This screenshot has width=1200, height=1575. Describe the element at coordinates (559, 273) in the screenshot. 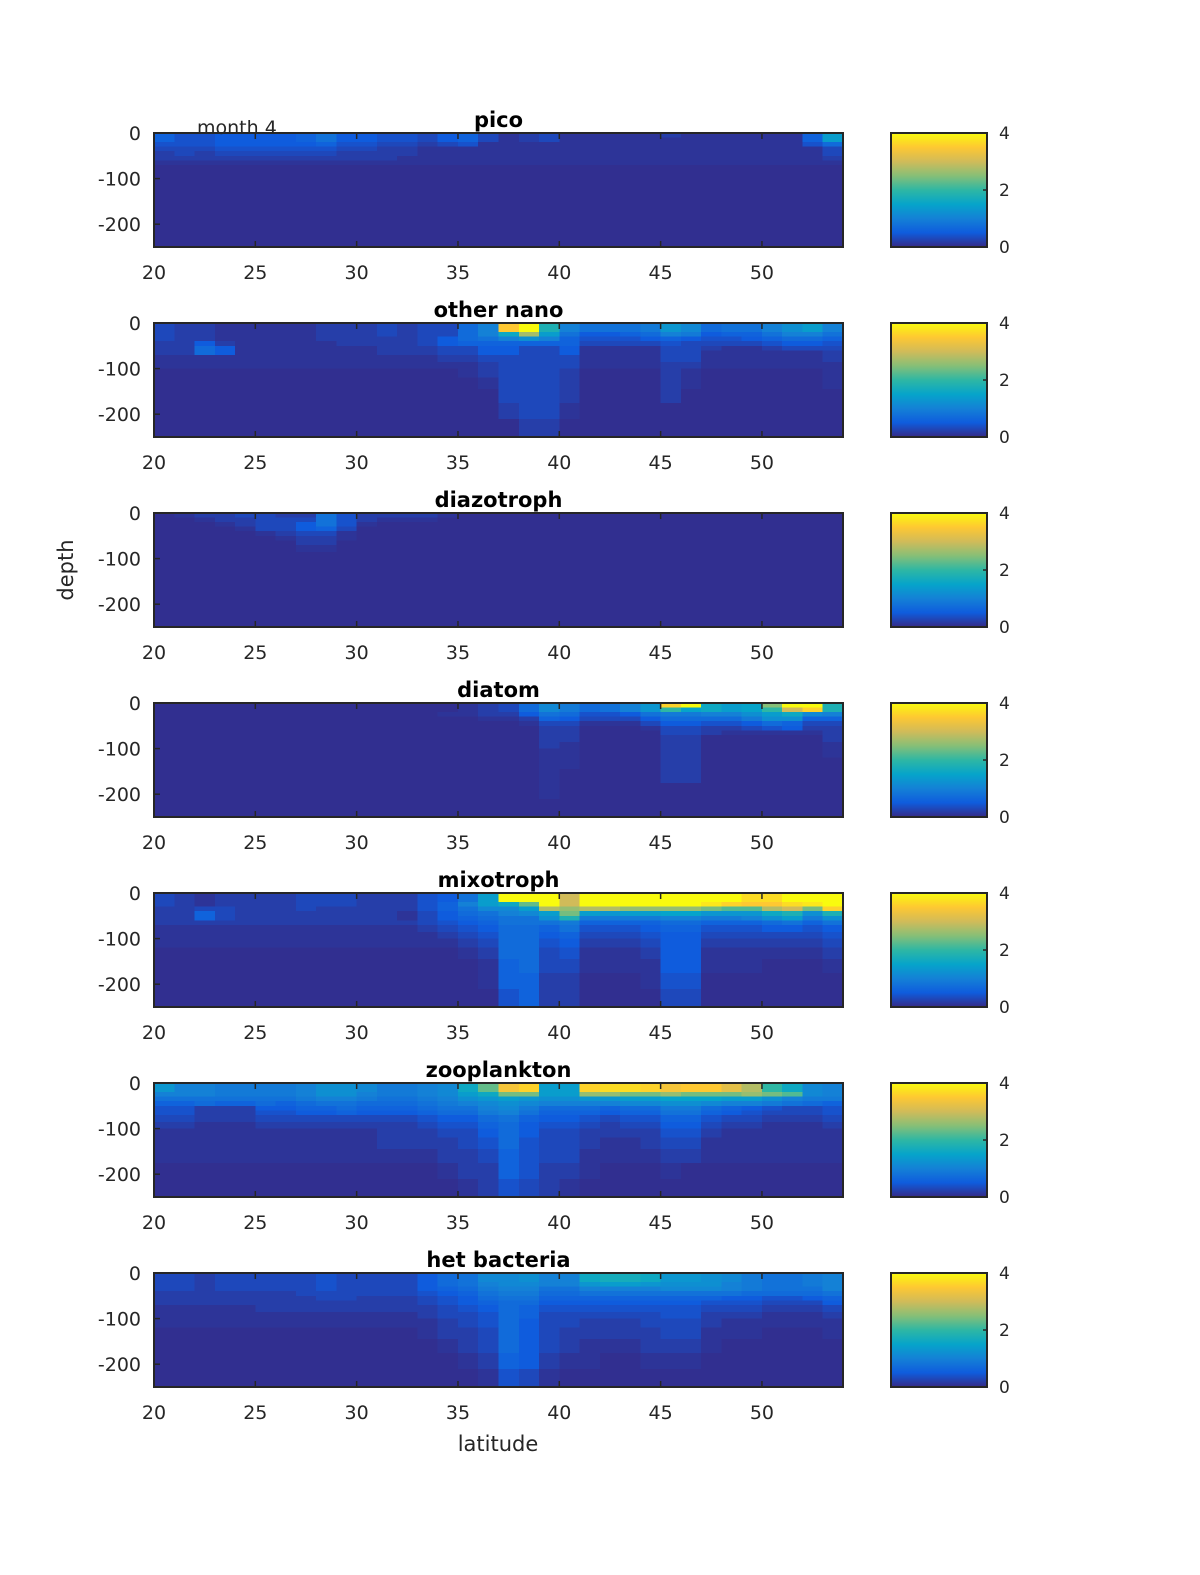

I see `x-tick-label: 40` at that location.